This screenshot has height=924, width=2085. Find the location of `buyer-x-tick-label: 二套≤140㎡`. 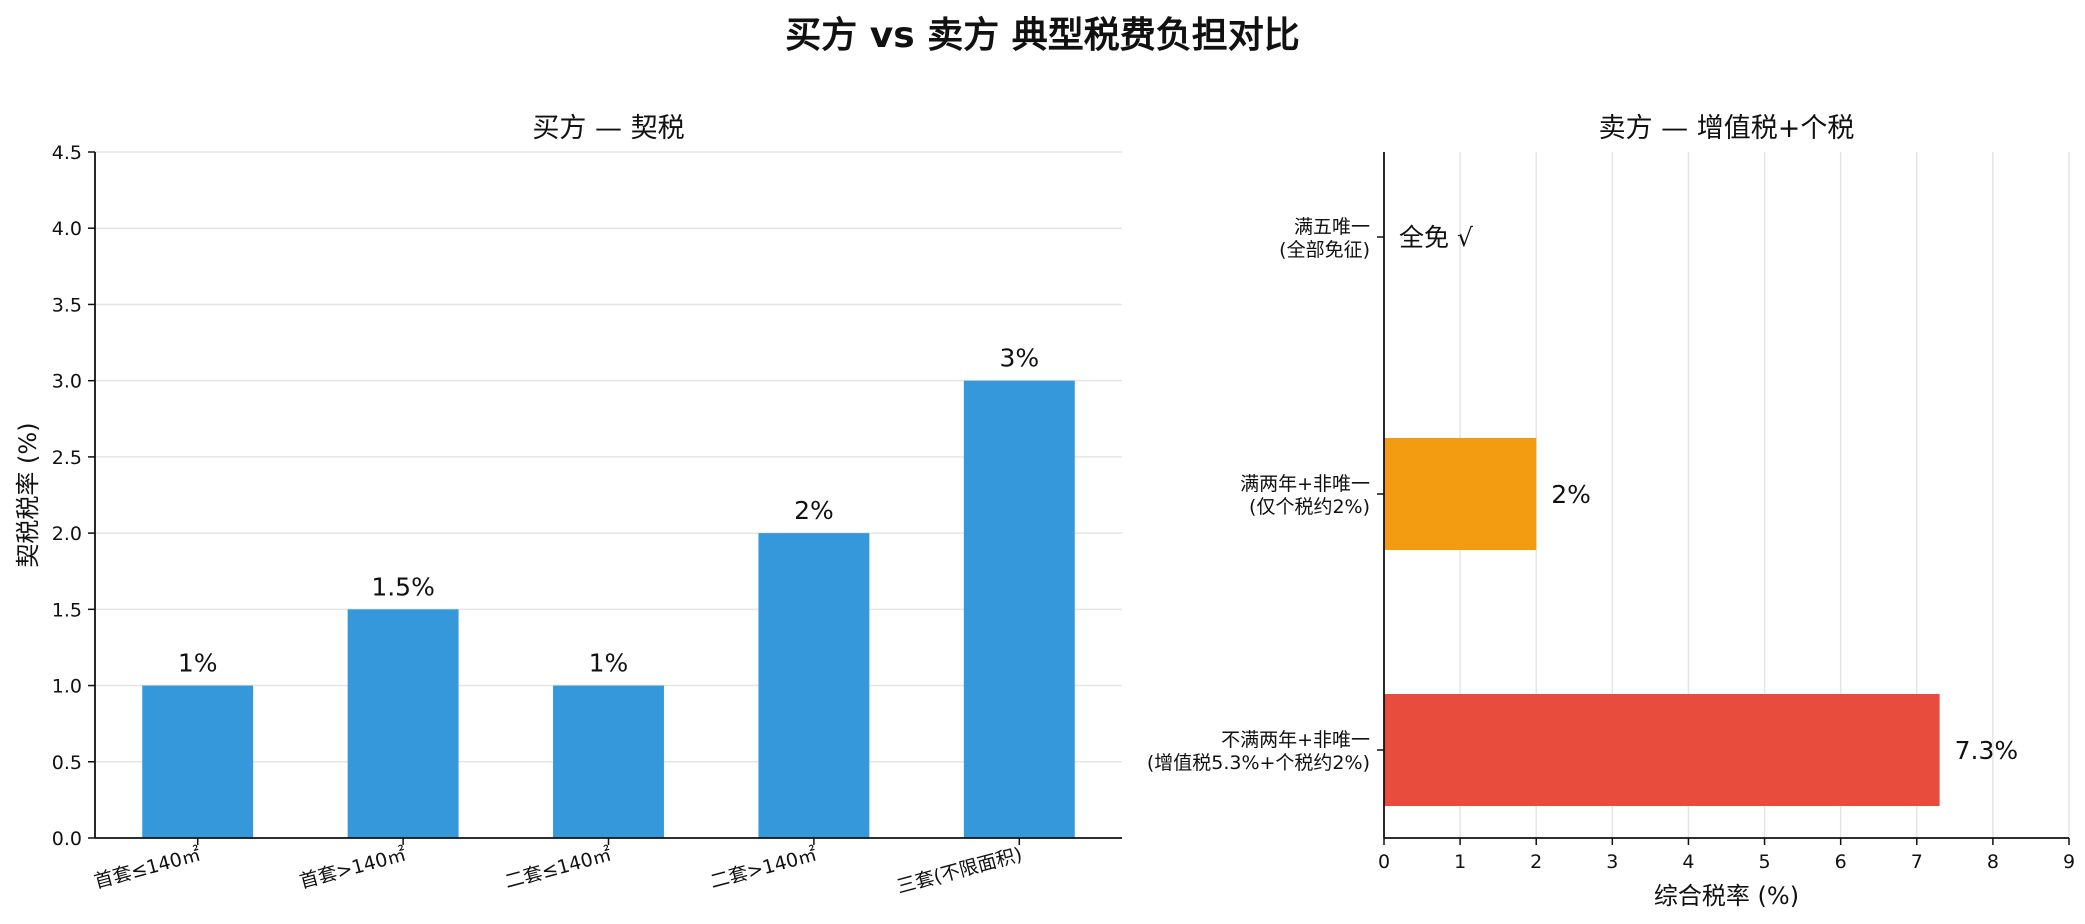

buyer-x-tick-label: 二套≤140㎡ is located at coordinates (557, 868).